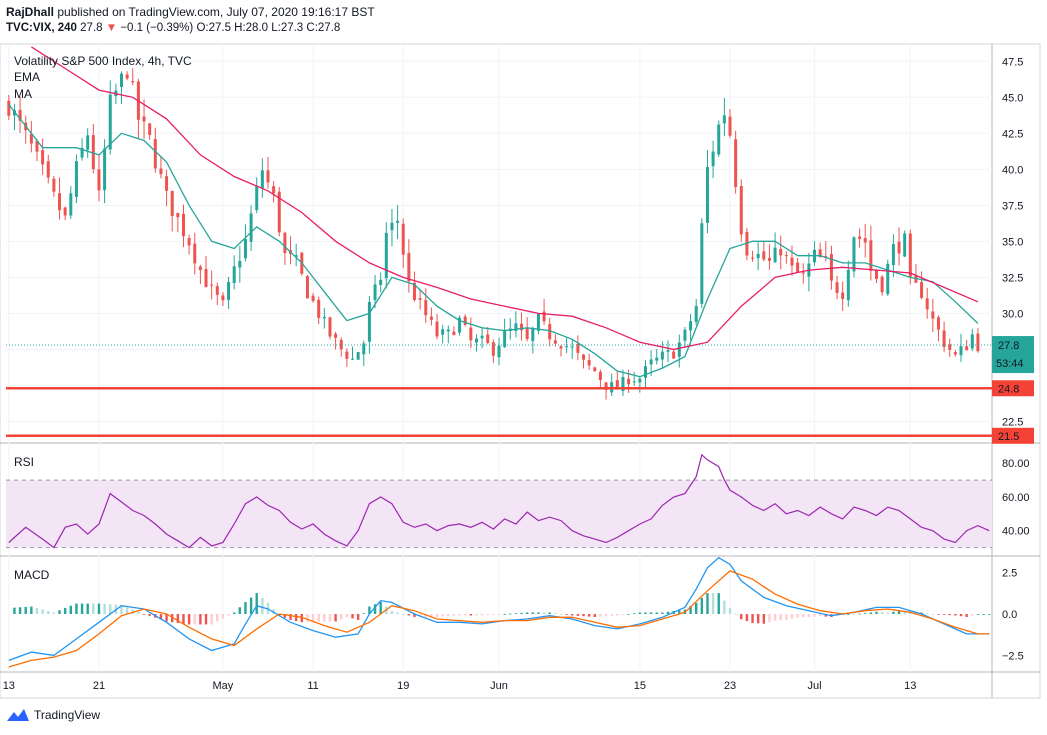  Describe the element at coordinates (30, 12) in the screenshot. I see `author-name: RajDhall` at that location.